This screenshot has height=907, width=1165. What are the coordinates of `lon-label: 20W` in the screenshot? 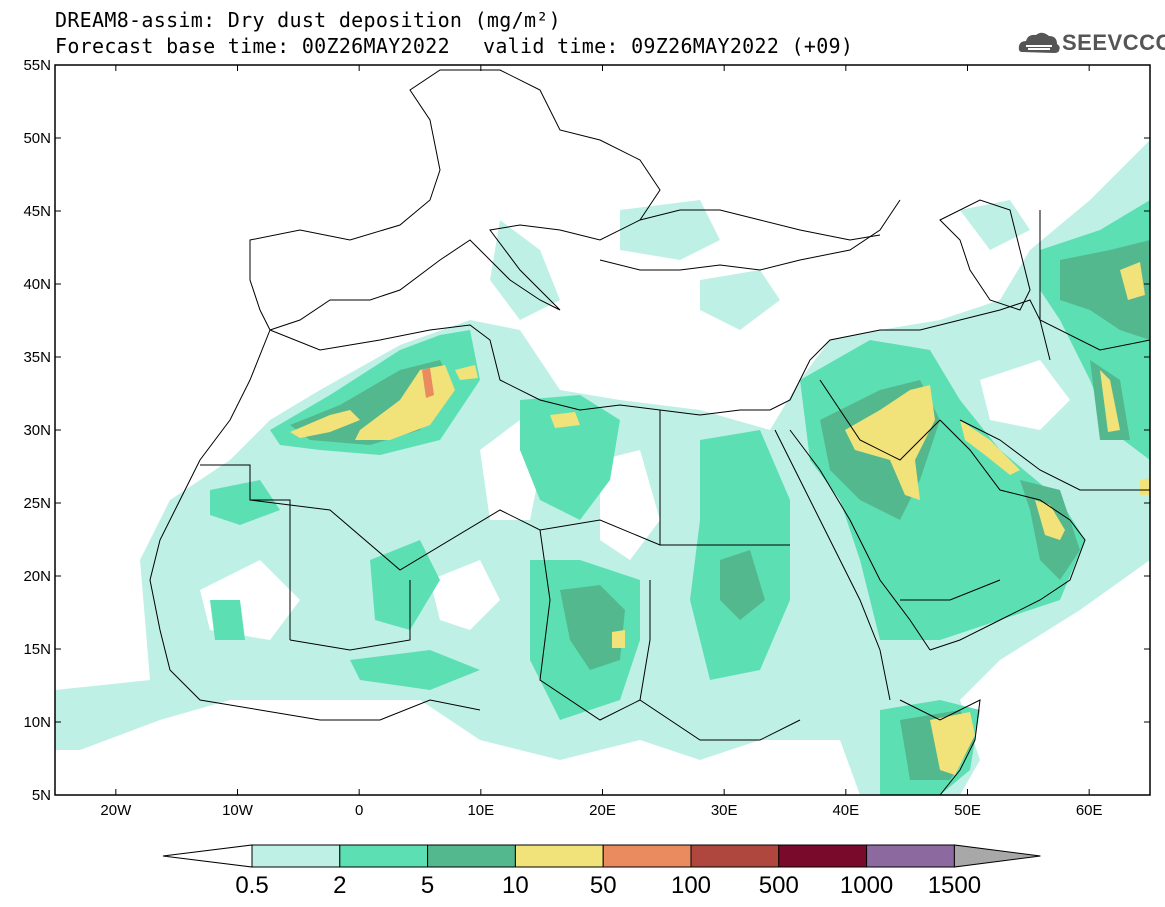 It's located at (116, 810).